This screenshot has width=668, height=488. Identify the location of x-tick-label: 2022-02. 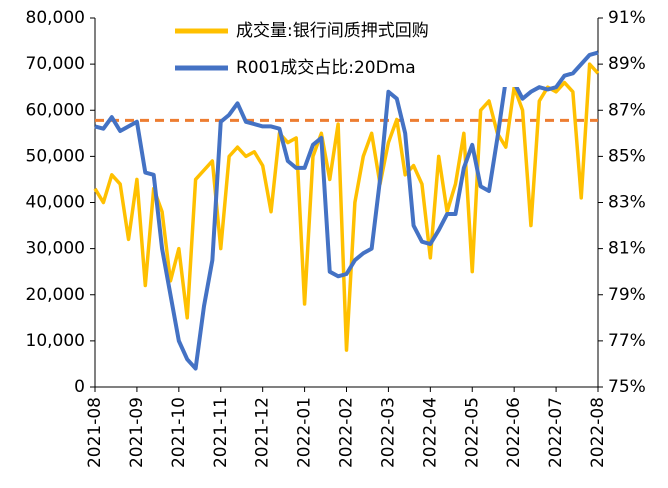
(347, 432).